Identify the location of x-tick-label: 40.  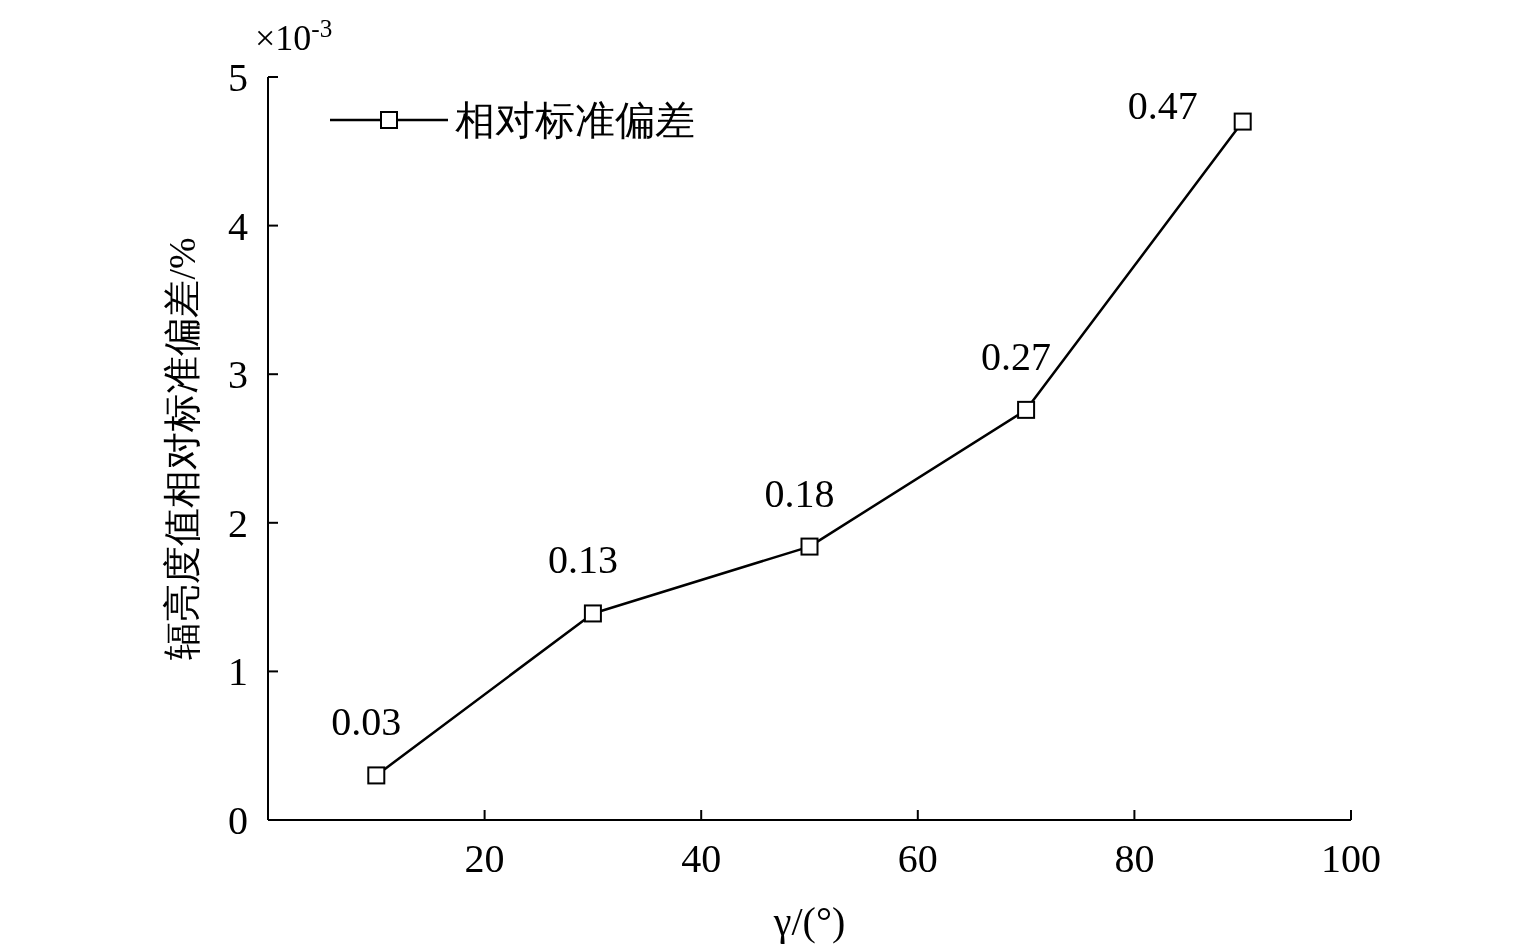
(701, 858).